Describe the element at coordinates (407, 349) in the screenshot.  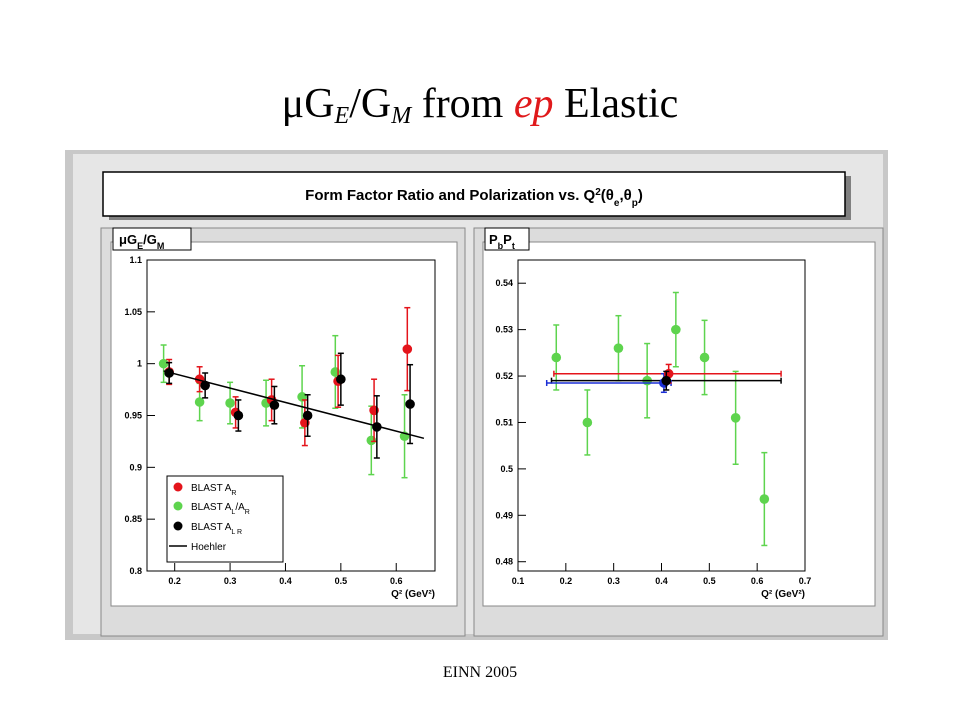
I see `left-series-0-point` at that location.